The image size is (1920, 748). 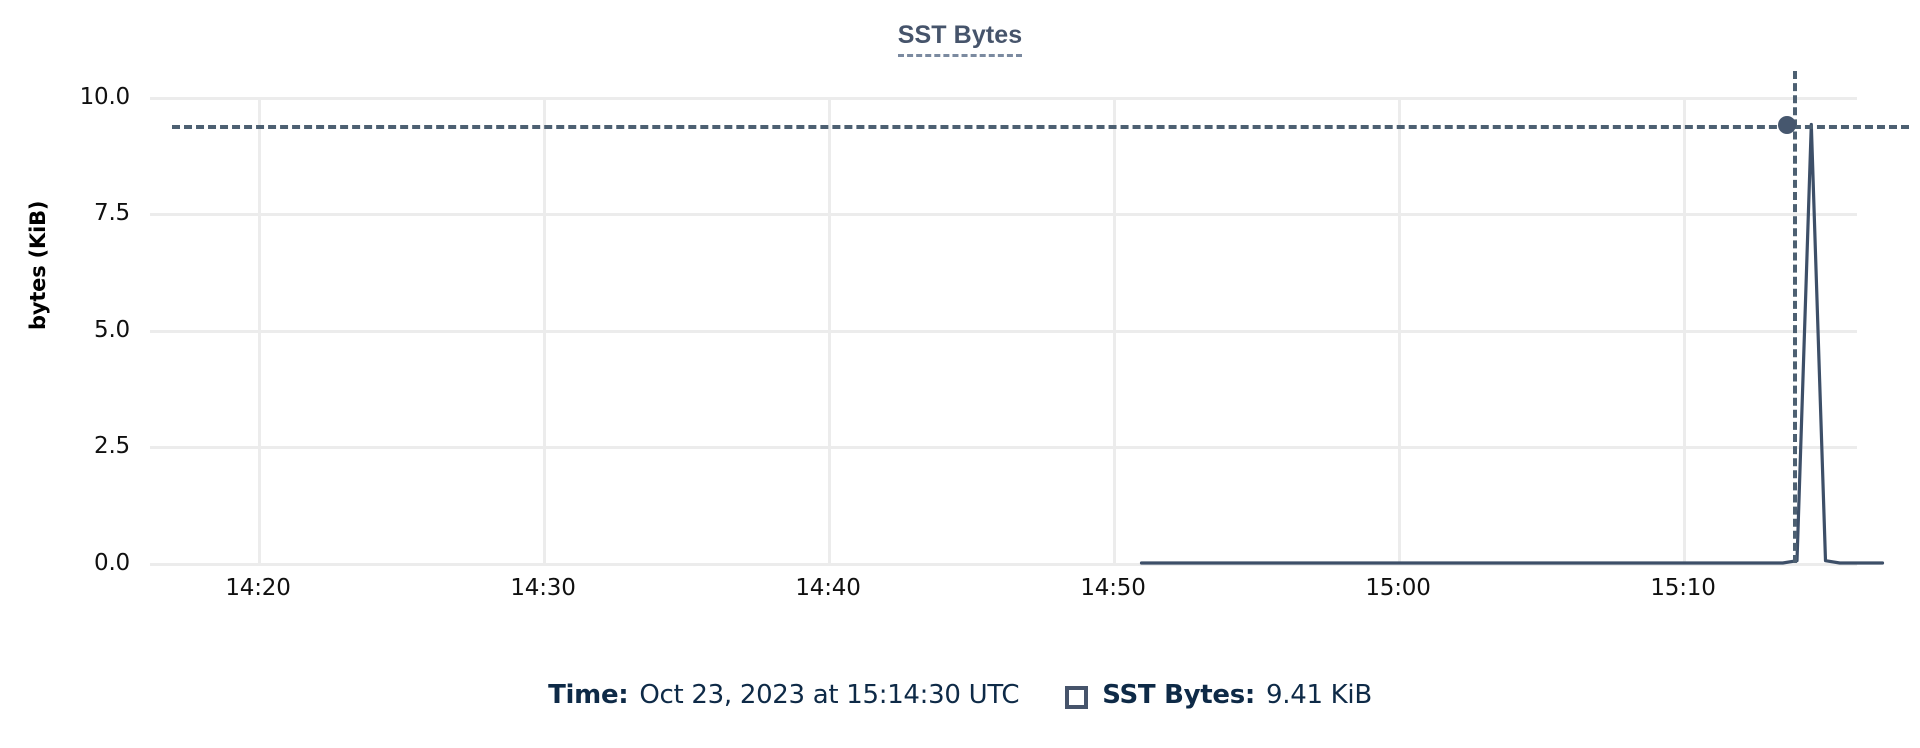 I want to click on series-color-swatch-icon, so click(x=1077, y=697).